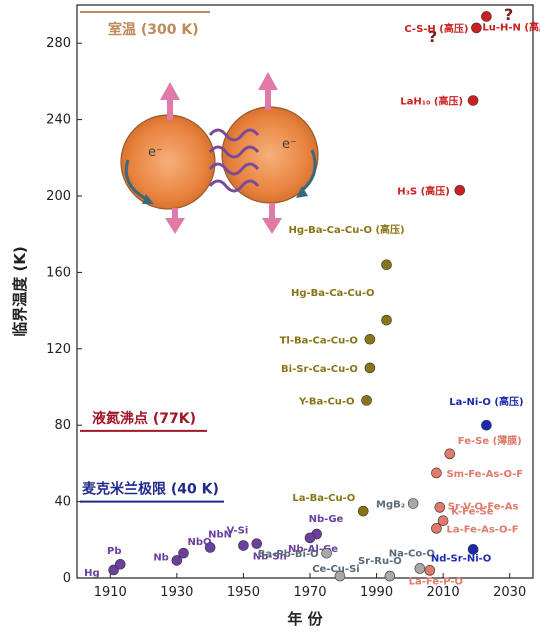  What do you see at coordinates (58, 43) in the screenshot?
I see `y-tick-label: 280` at bounding box center [58, 43].